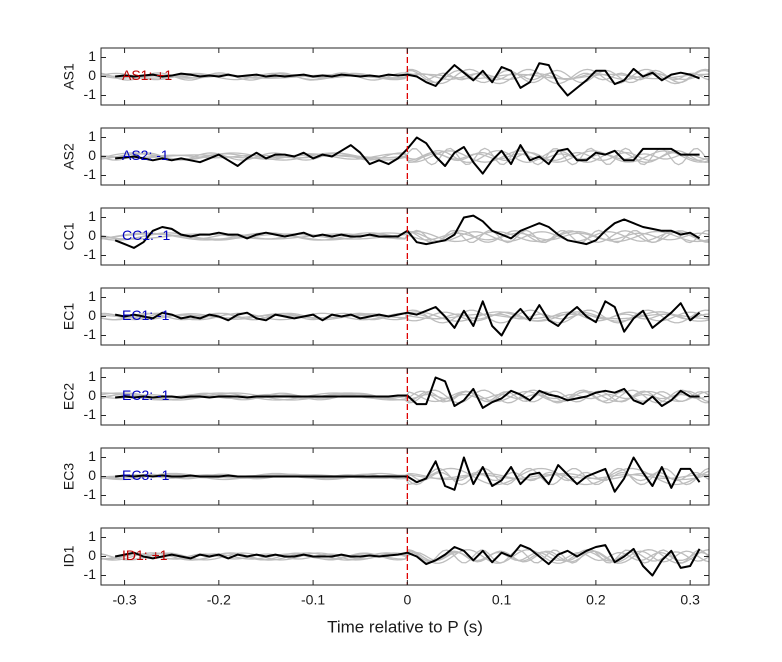 The image size is (782, 662). What do you see at coordinates (145, 555) in the screenshot?
I see `polarity-annotation: ID1: +1` at bounding box center [145, 555].